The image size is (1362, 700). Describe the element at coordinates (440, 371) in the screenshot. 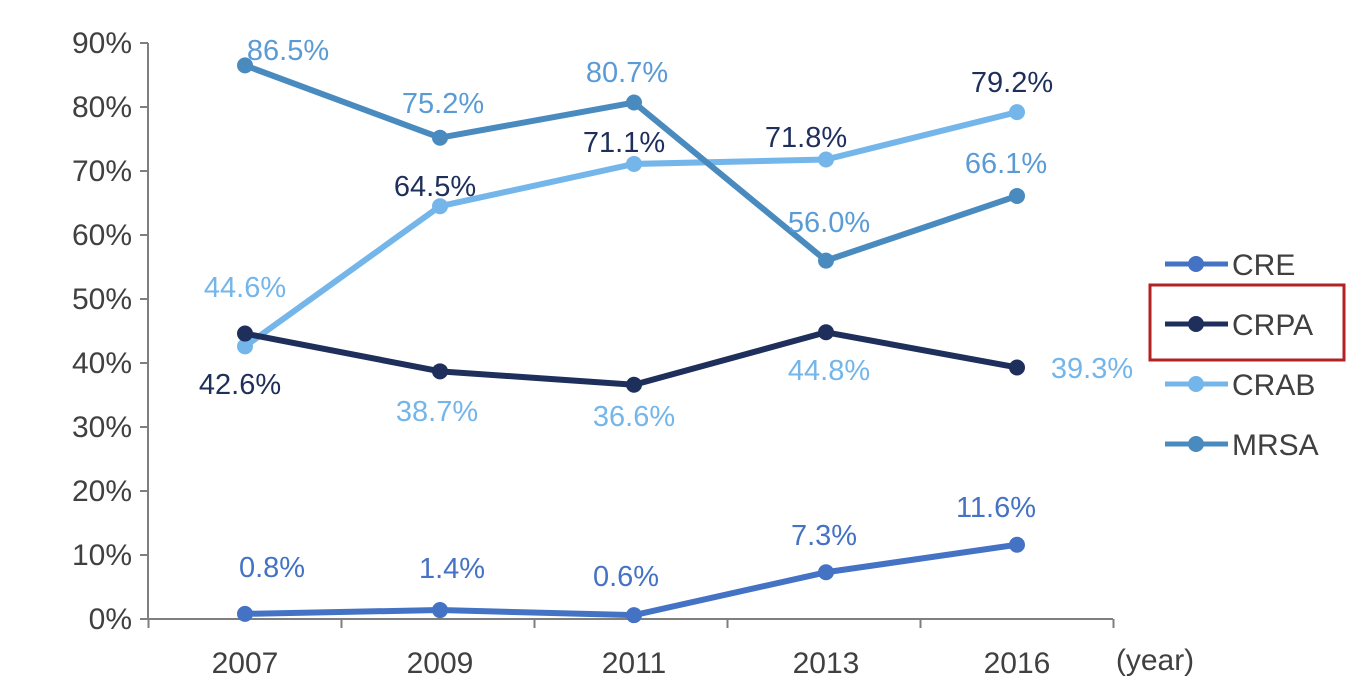

I see `data-point-crpa-2009` at that location.